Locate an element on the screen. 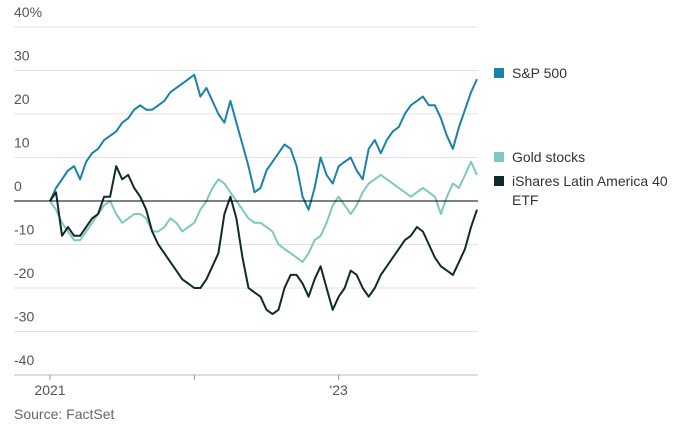 Image resolution: width=691 pixels, height=432 pixels. y-tick-label: 30 is located at coordinates (22, 56).